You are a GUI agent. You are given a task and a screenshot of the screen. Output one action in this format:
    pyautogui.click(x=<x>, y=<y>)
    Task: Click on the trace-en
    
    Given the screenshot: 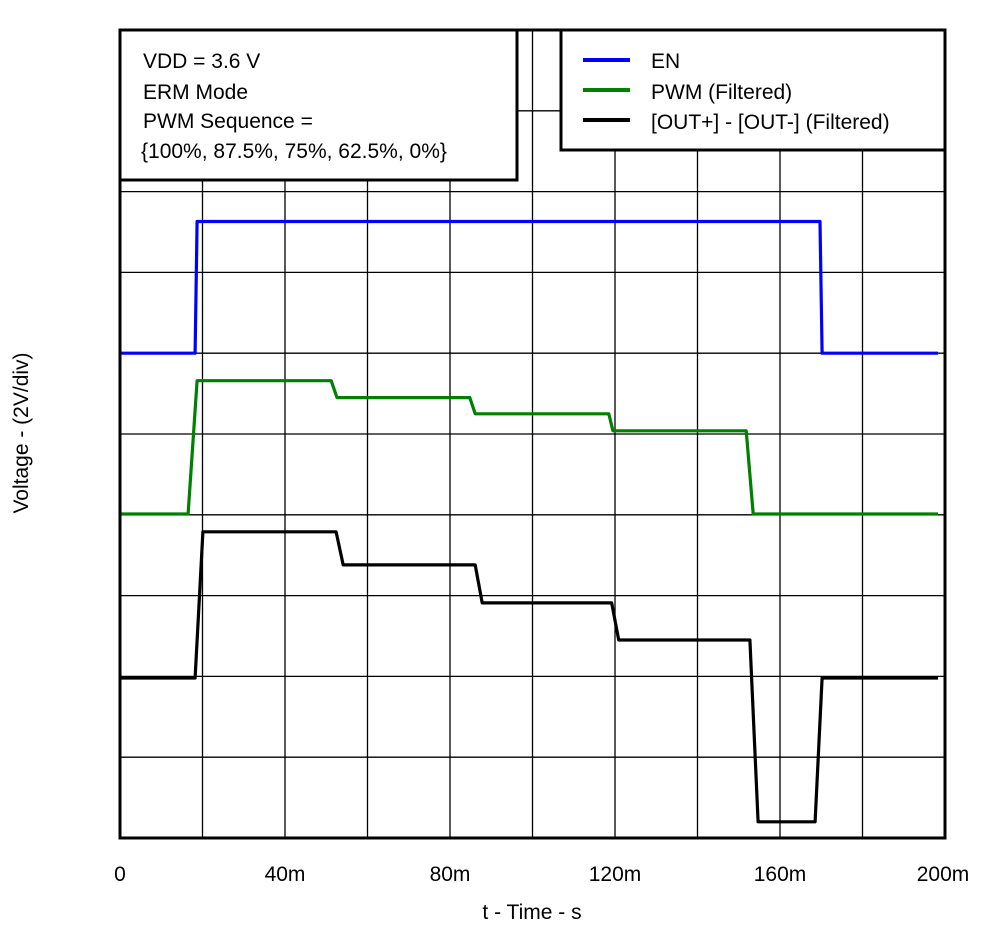 What is the action you would take?
    pyautogui.click(x=529, y=287)
    